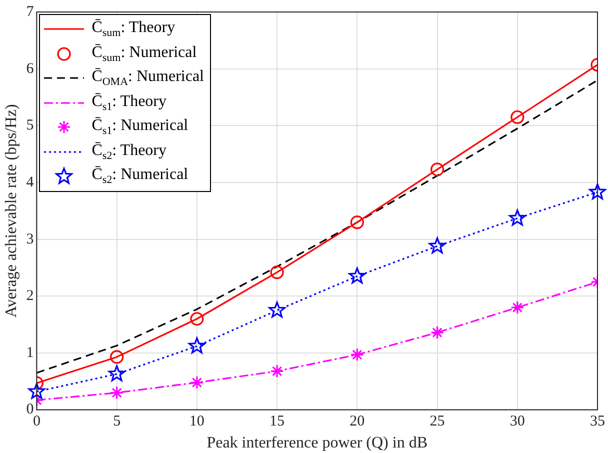 The width and height of the screenshot is (608, 453). Describe the element at coordinates (196, 422) in the screenshot. I see `x-tick-label: 10` at that location.